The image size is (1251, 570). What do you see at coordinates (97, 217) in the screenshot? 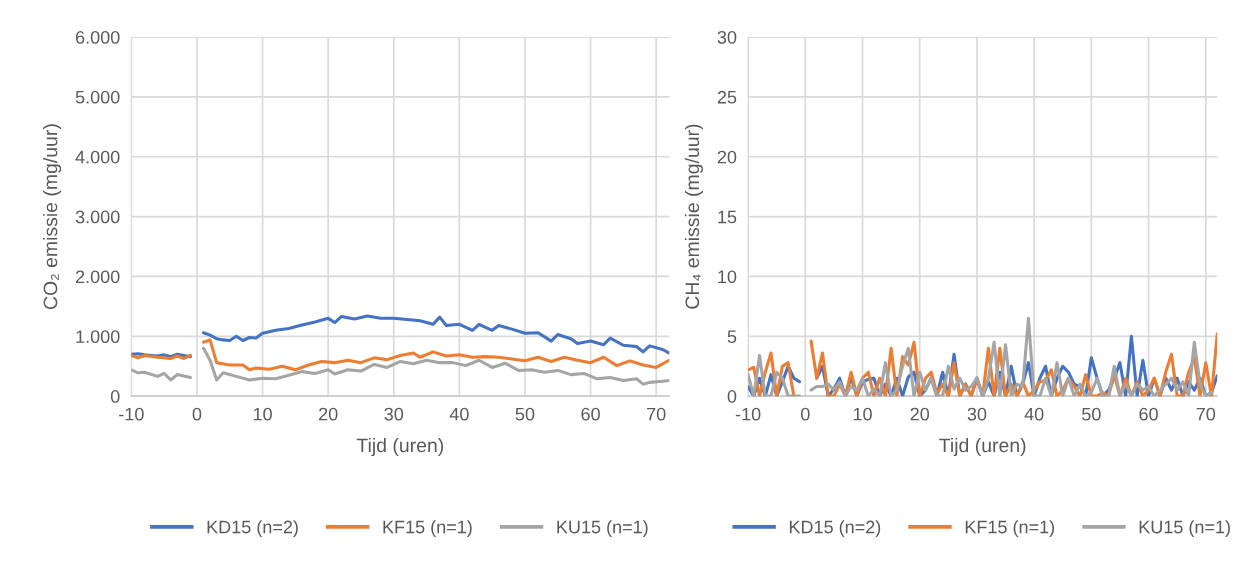
I see `y-tick-label: 3.000` at bounding box center [97, 217].